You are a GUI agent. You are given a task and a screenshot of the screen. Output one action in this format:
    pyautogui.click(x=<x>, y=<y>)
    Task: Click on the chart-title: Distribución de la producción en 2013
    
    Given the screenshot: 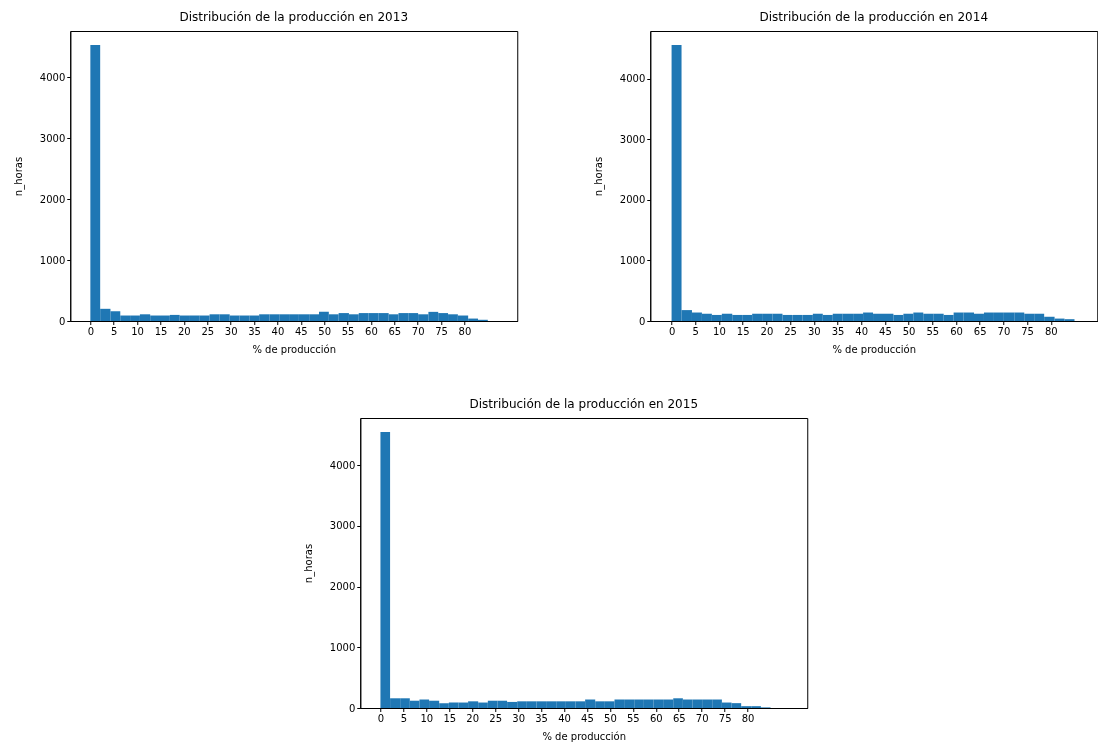 What is the action you would take?
    pyautogui.click(x=294, y=17)
    